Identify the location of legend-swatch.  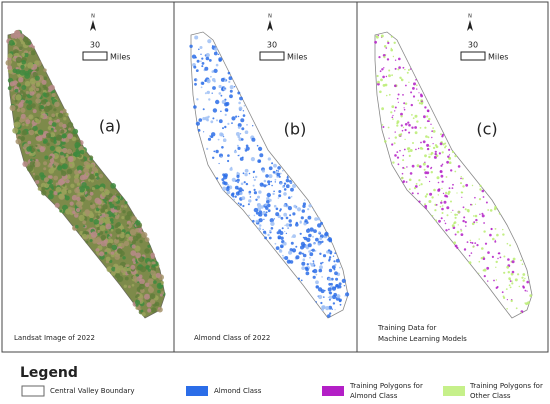
(197, 391).